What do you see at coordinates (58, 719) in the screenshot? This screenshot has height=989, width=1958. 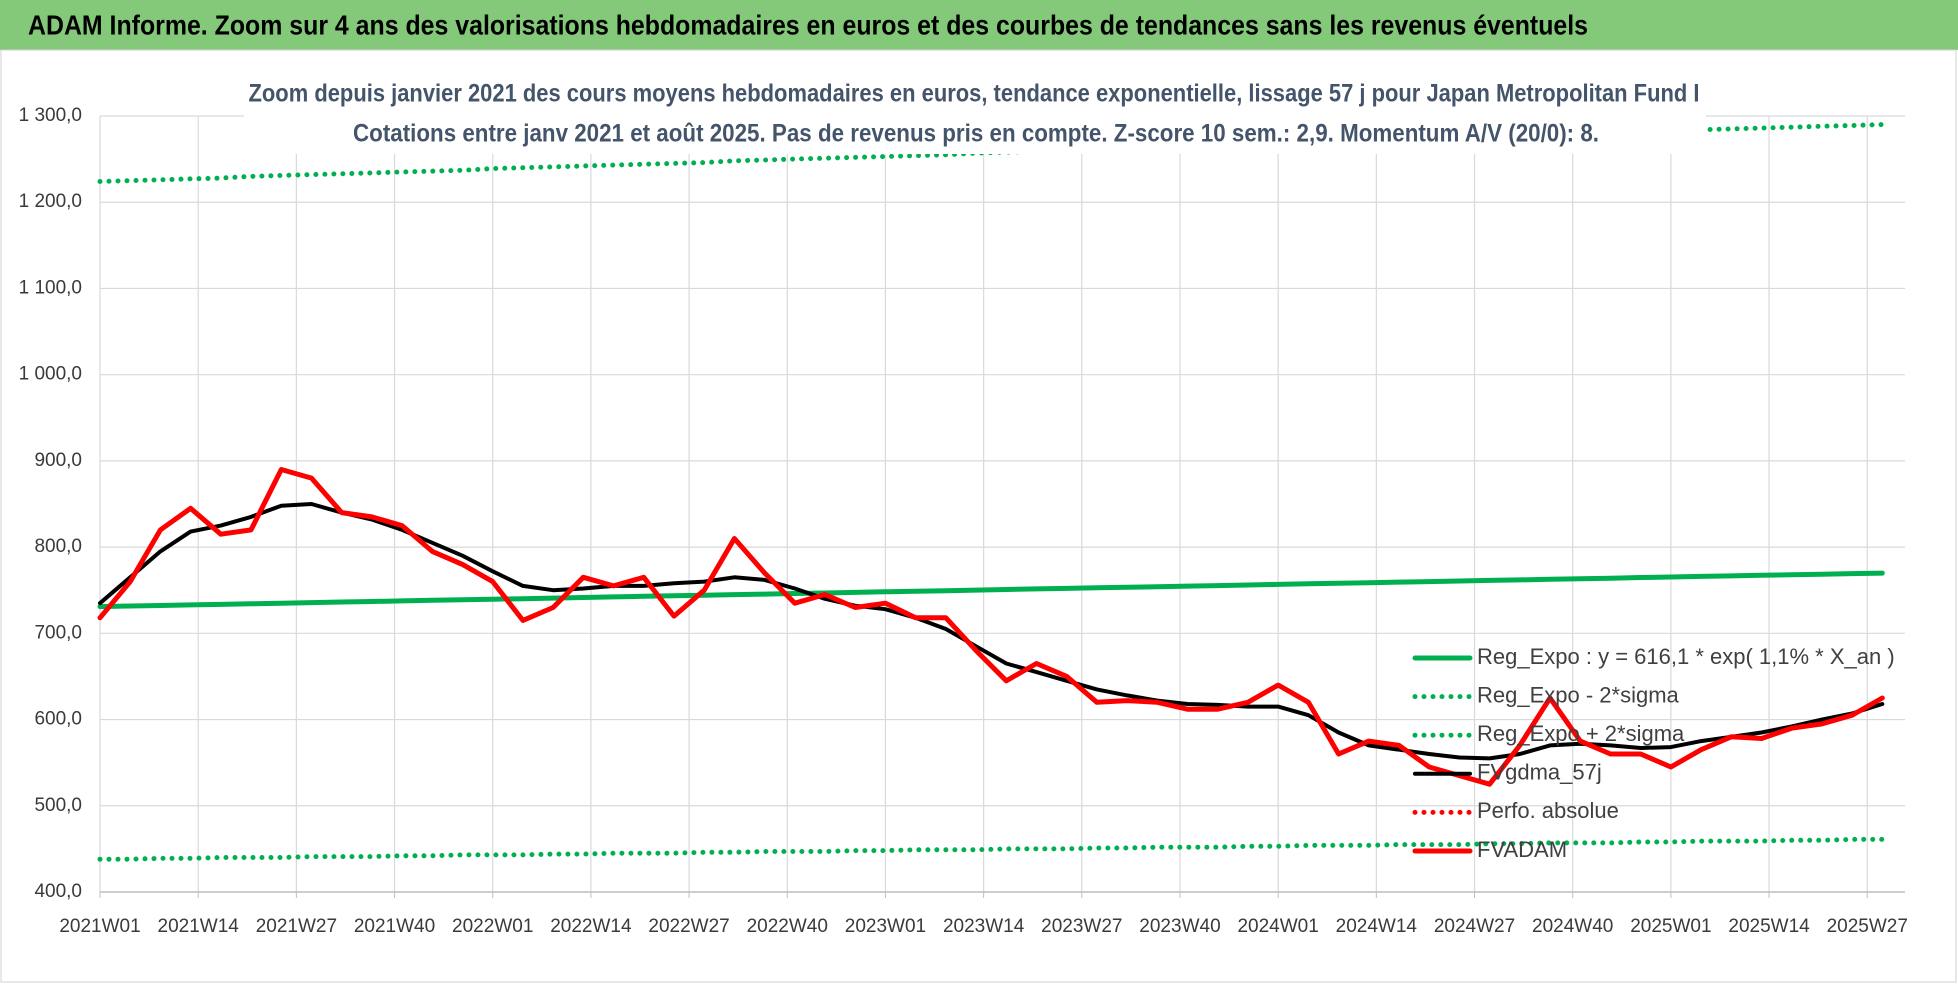 I see `y-tick-label: 600,0` at bounding box center [58, 719].